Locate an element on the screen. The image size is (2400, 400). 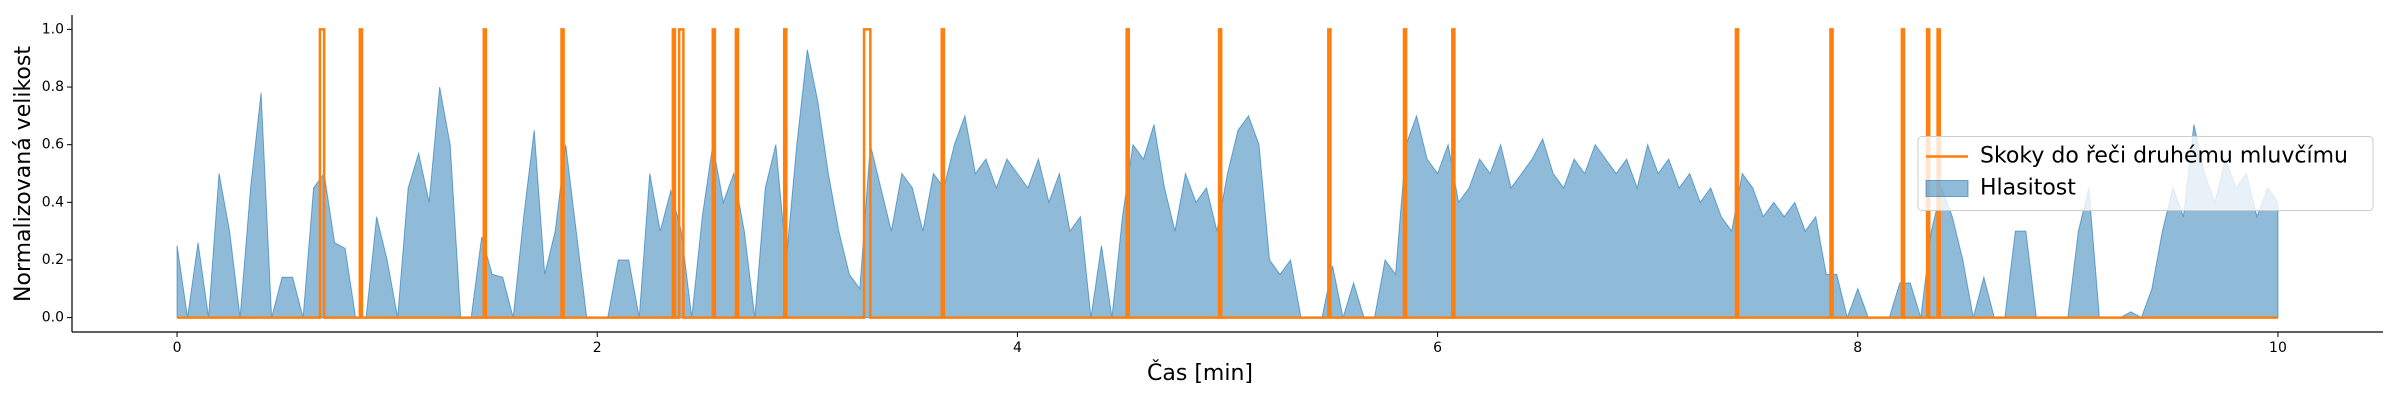
y-tick-label: 0.6 is located at coordinates (53, 145).